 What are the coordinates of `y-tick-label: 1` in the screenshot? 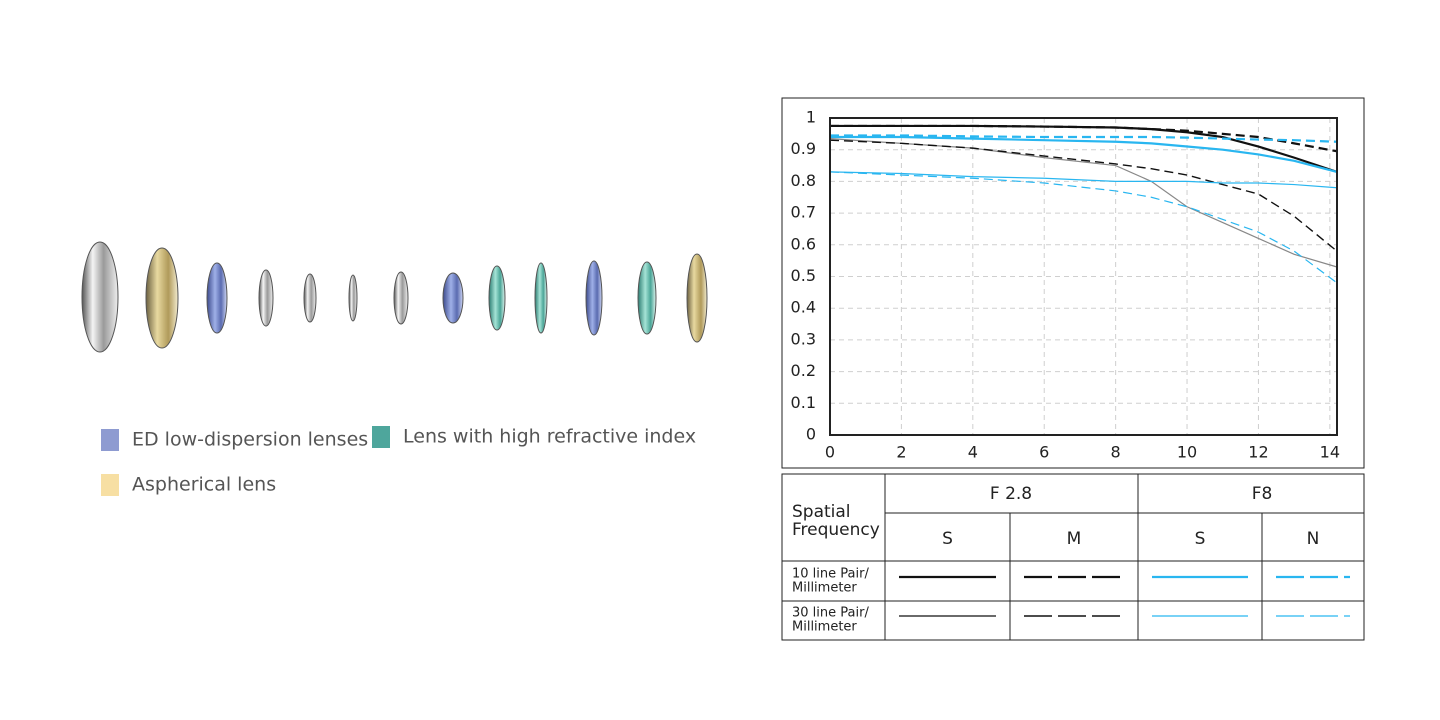 It's located at (811, 117).